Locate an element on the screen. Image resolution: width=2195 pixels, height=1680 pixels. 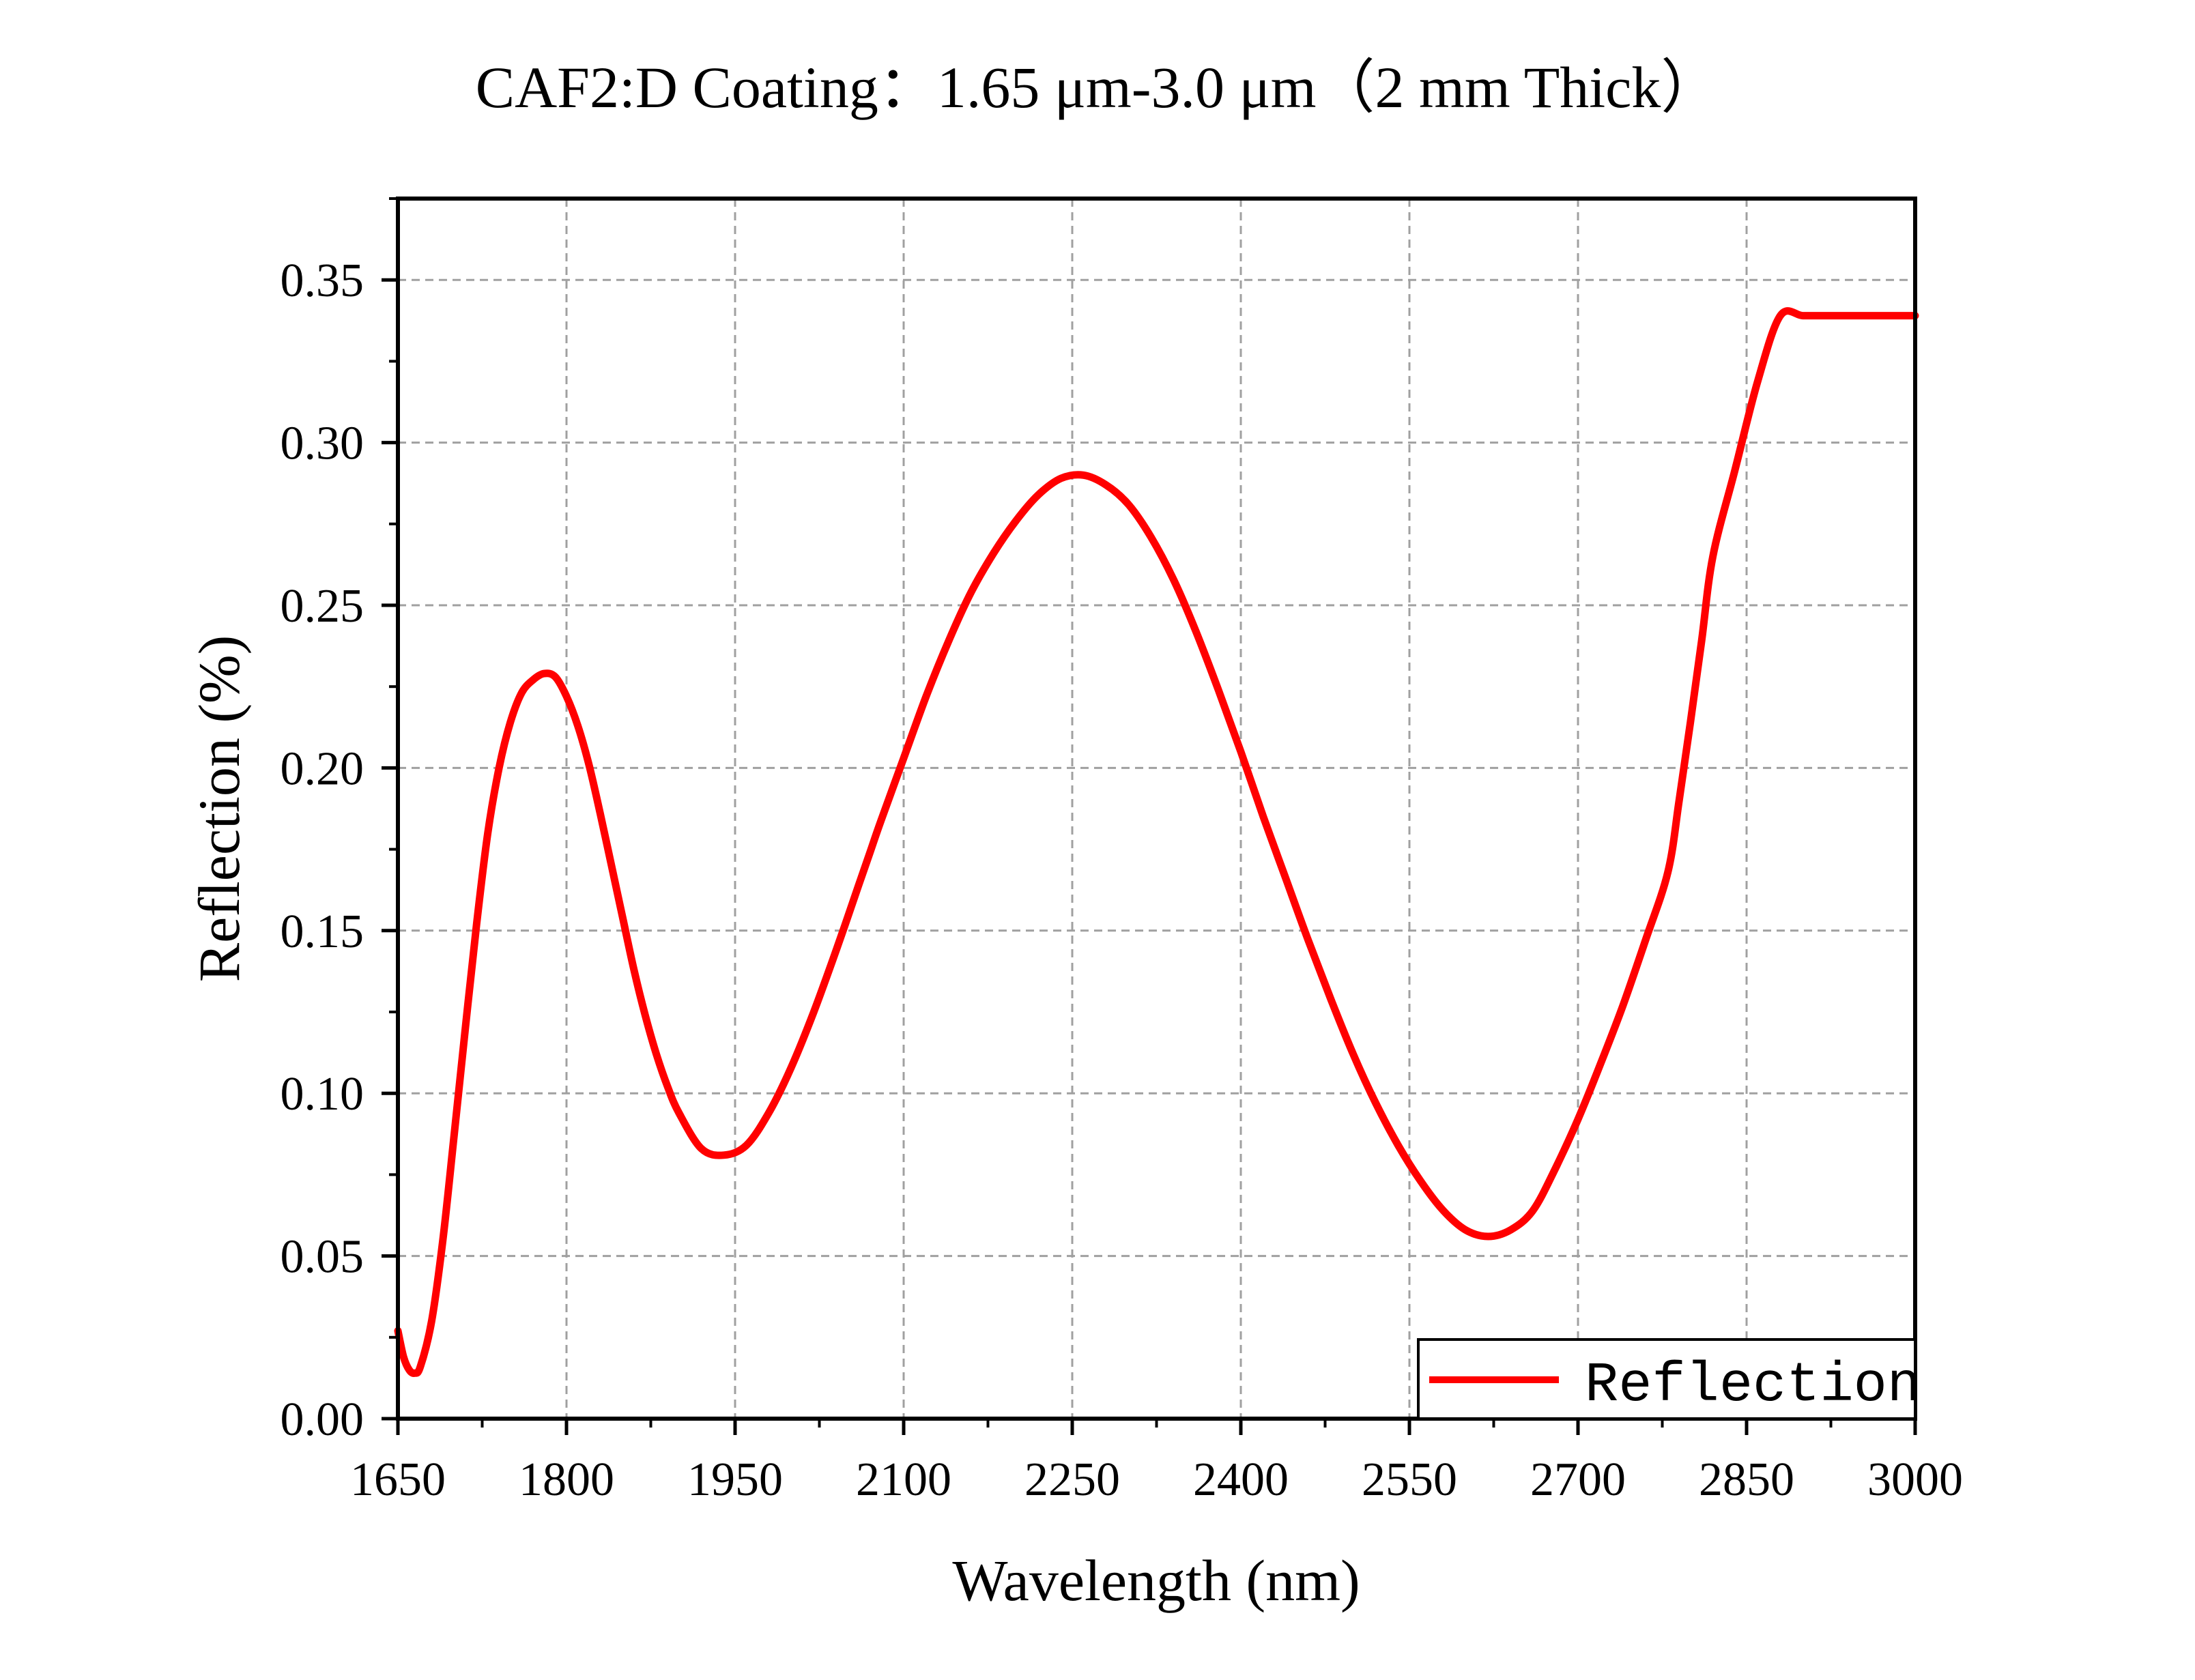
x-tick-label: 2250 is located at coordinates (1072, 1479).